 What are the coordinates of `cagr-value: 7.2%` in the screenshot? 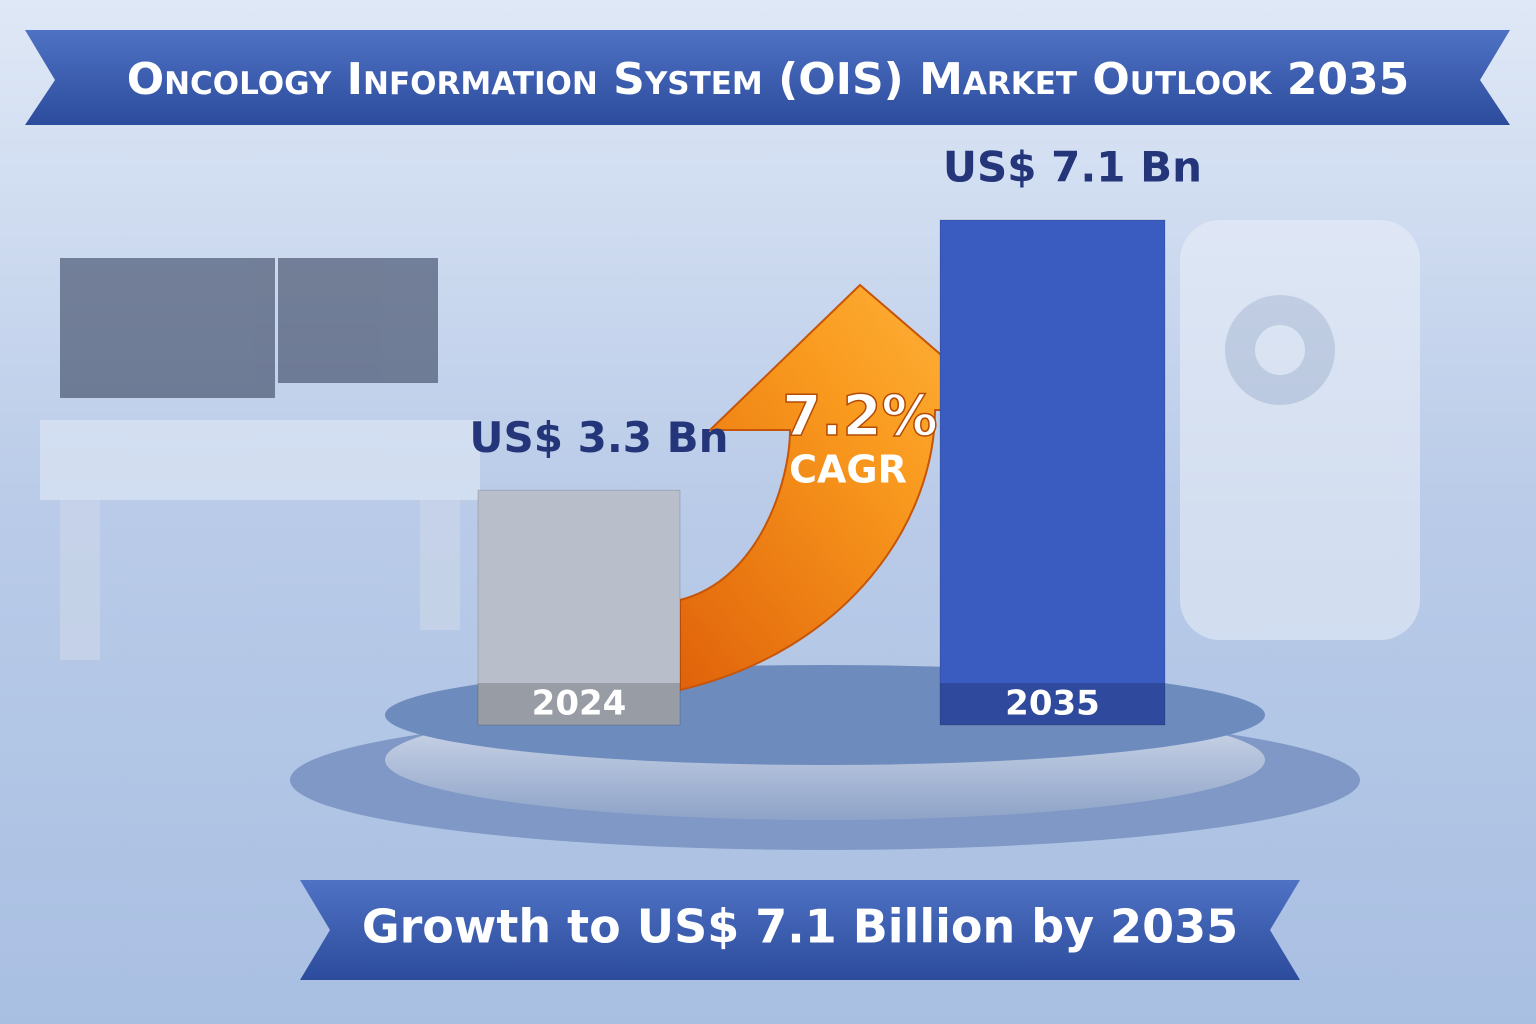 It's located at (859, 416).